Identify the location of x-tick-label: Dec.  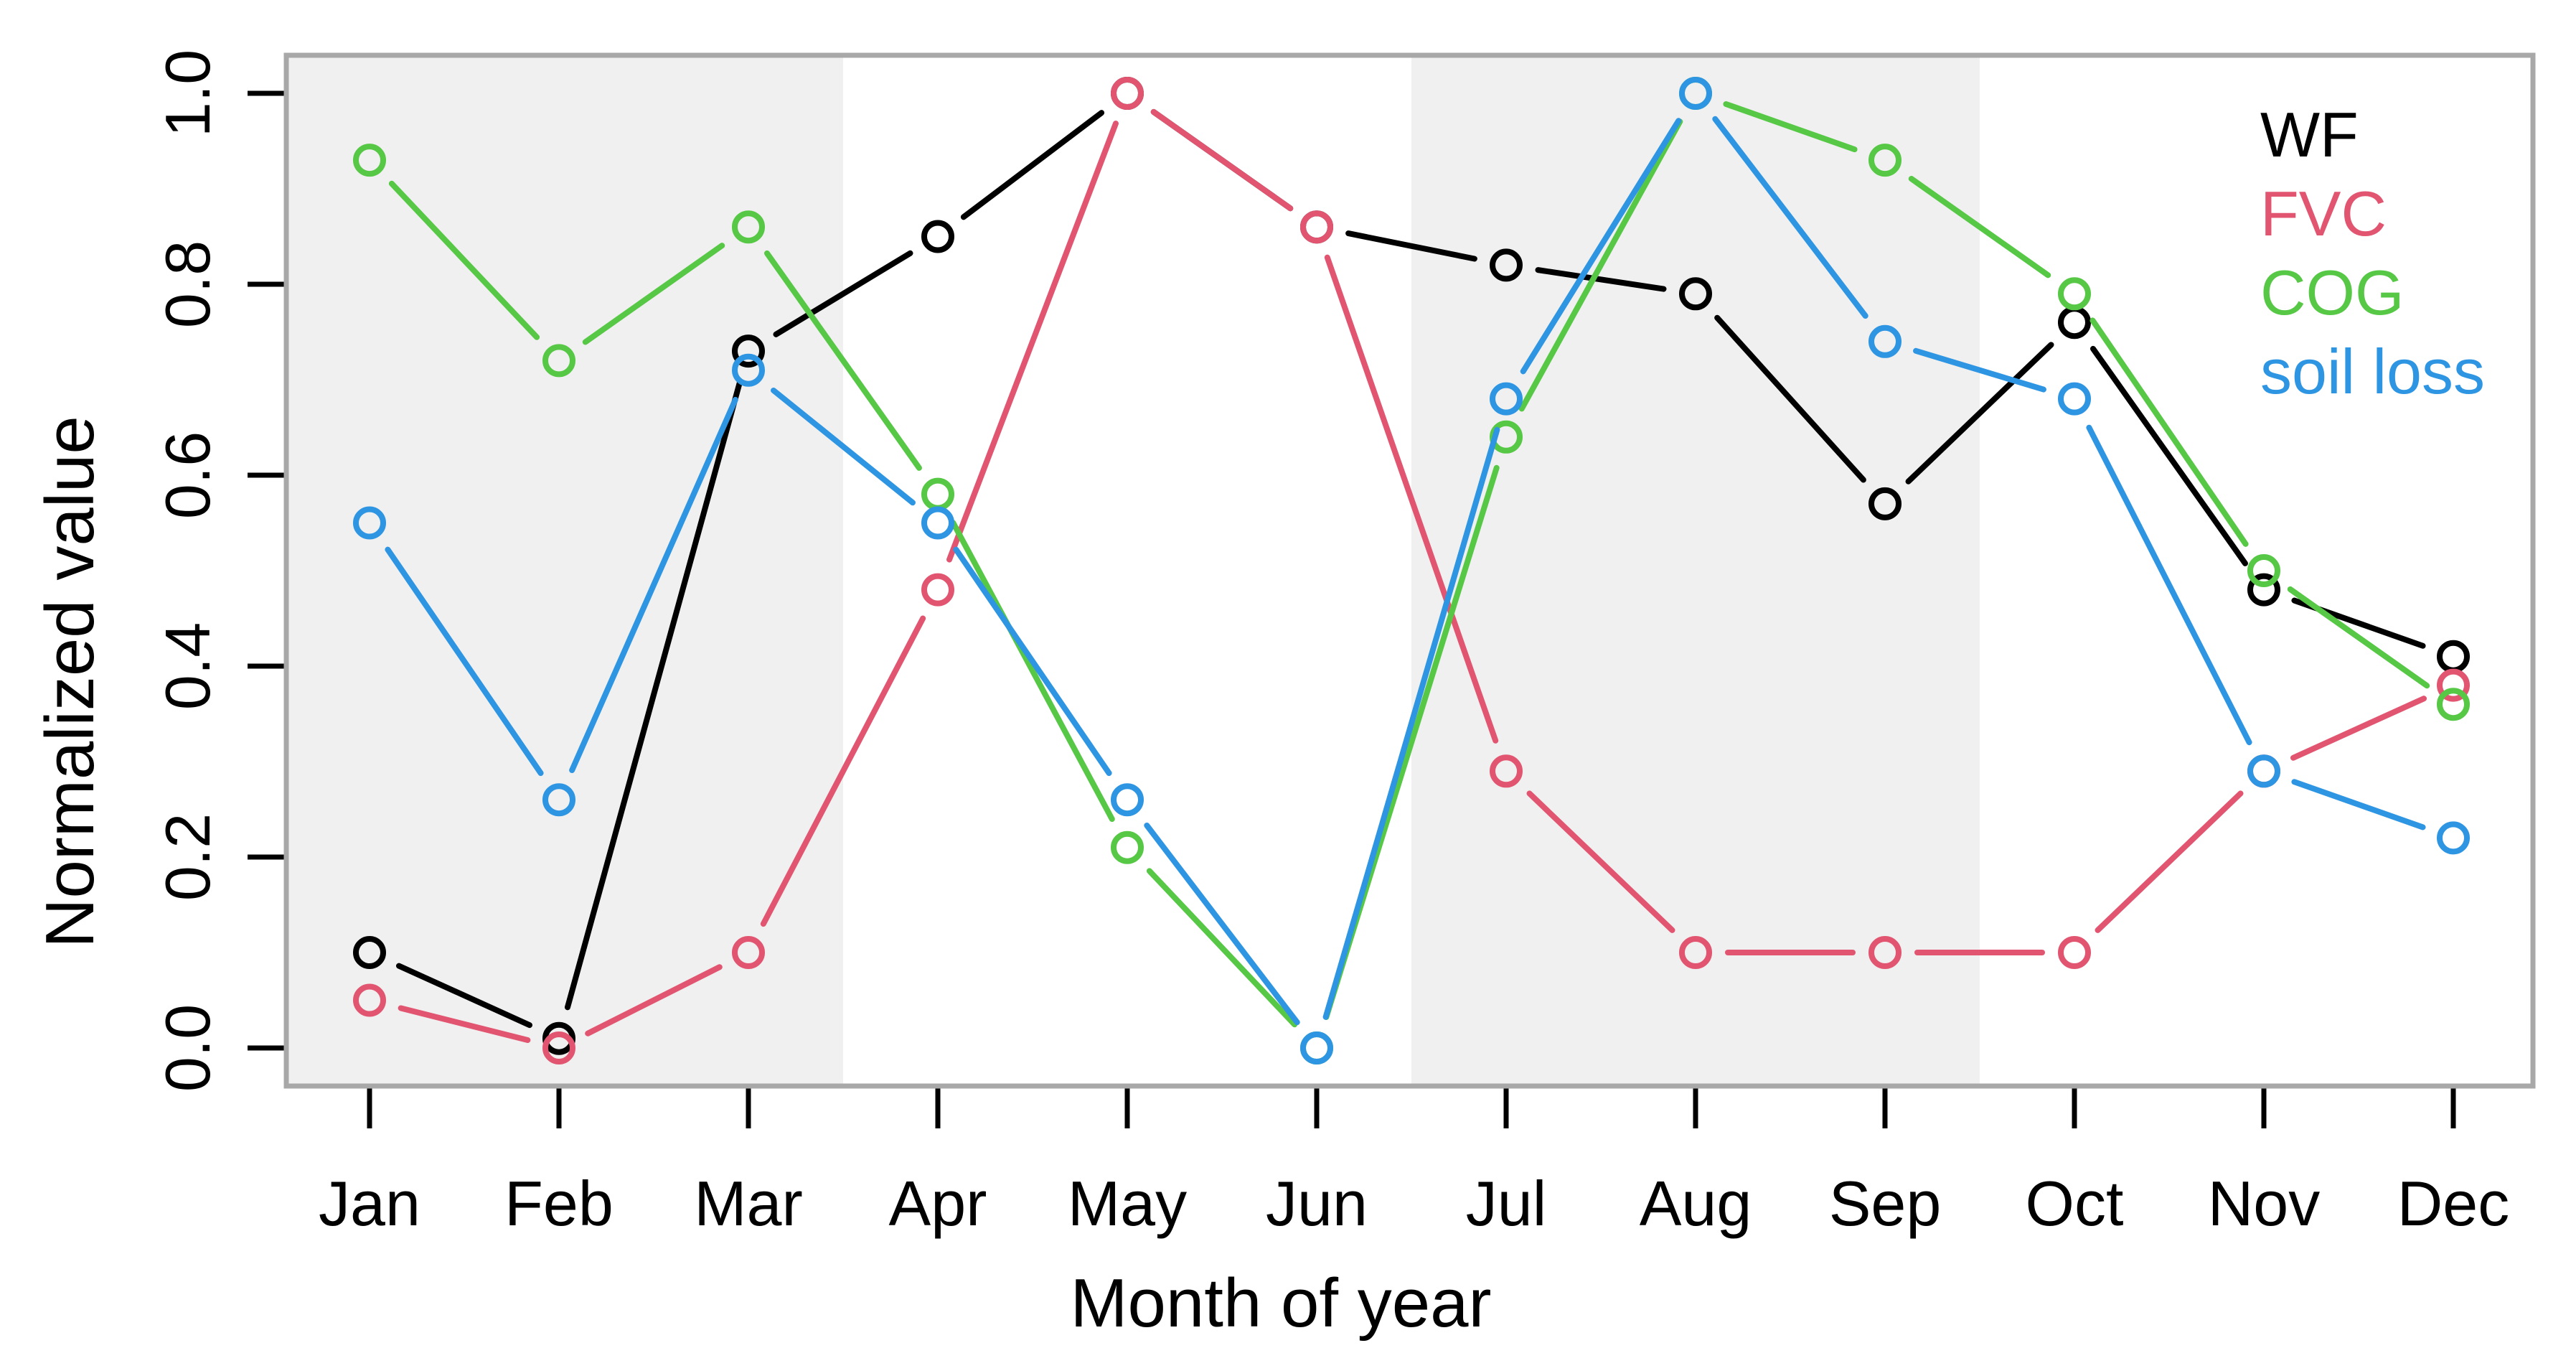
(2453, 1203).